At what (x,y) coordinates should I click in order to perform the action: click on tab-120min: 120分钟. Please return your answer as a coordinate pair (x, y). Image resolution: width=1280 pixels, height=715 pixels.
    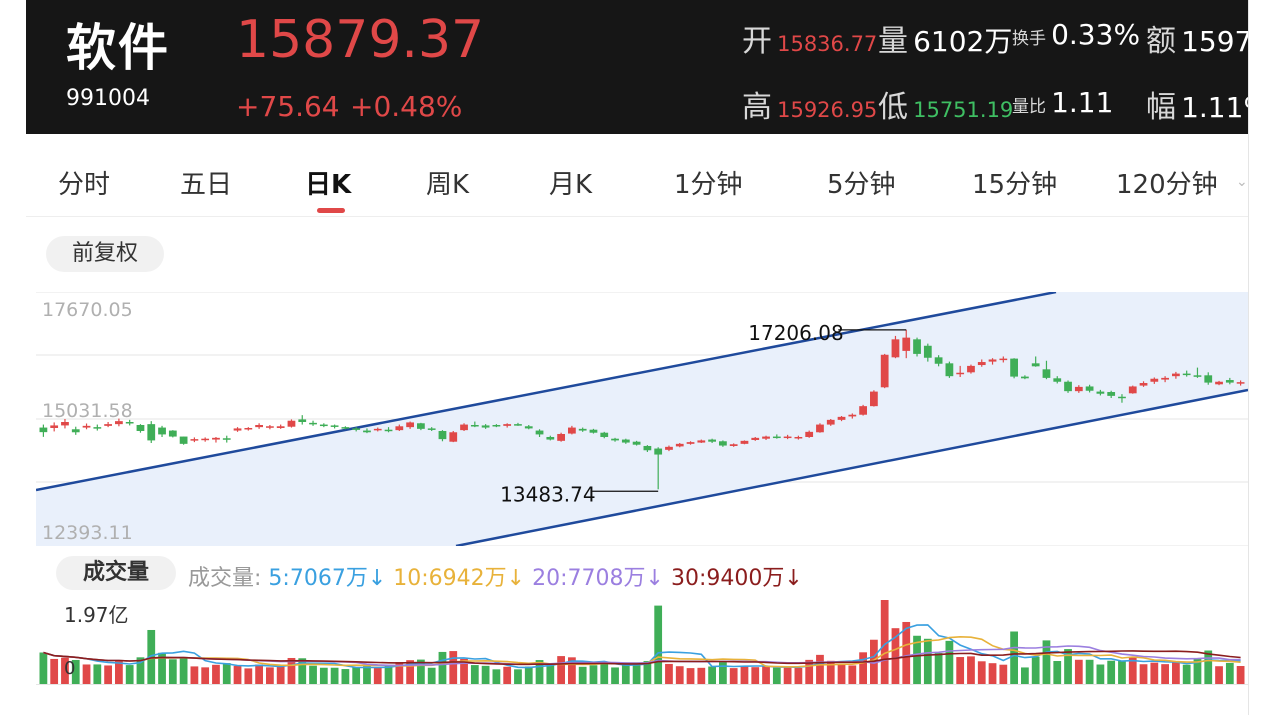
    Looking at the image, I should click on (1167, 185).